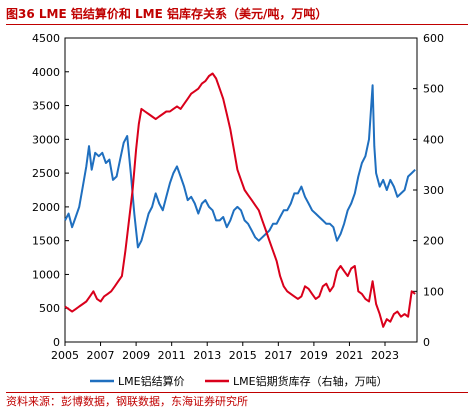 The height and width of the screenshot is (412, 474). Describe the element at coordinates (46, 241) in the screenshot. I see `y-left-tick-label: 1500` at that location.